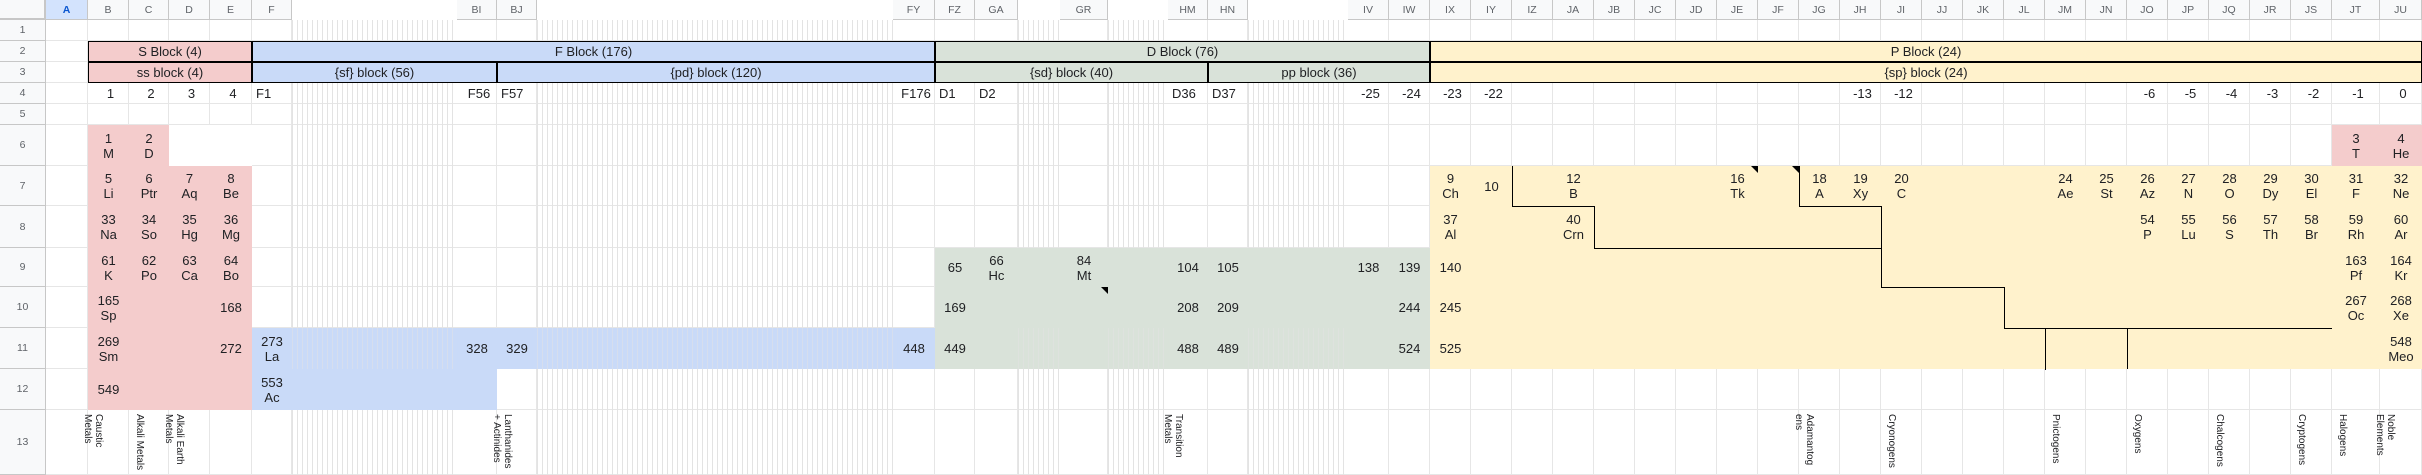 The width and height of the screenshot is (2422, 475). I want to click on column-header-jj: JJ, so click(1942, 10).